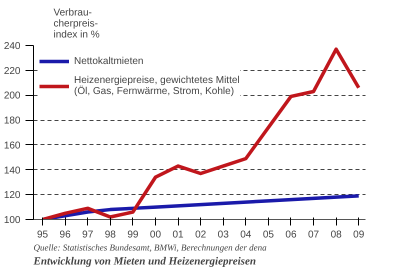 The height and width of the screenshot is (268, 400). I want to click on y-tick-label: 220, so click(12, 71).